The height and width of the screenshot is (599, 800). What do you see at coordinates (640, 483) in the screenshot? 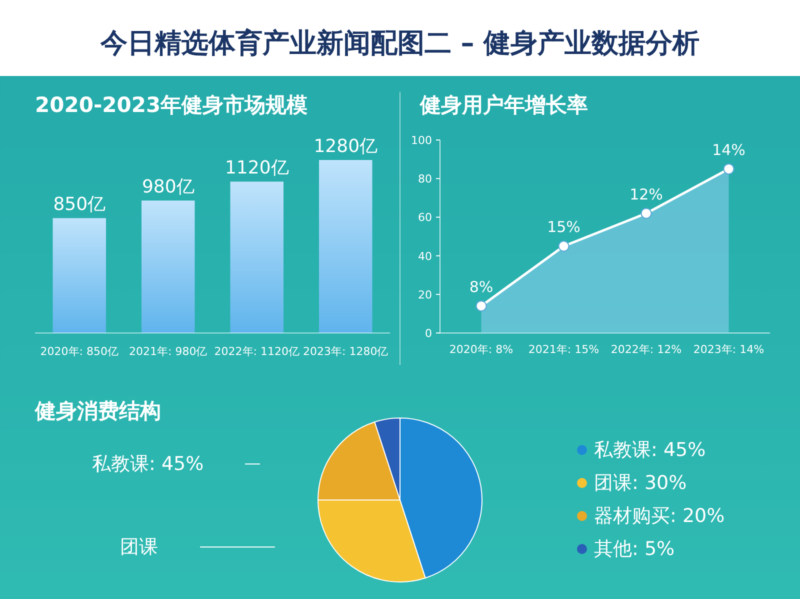
I see `legend-label: 团课: 30%` at bounding box center [640, 483].